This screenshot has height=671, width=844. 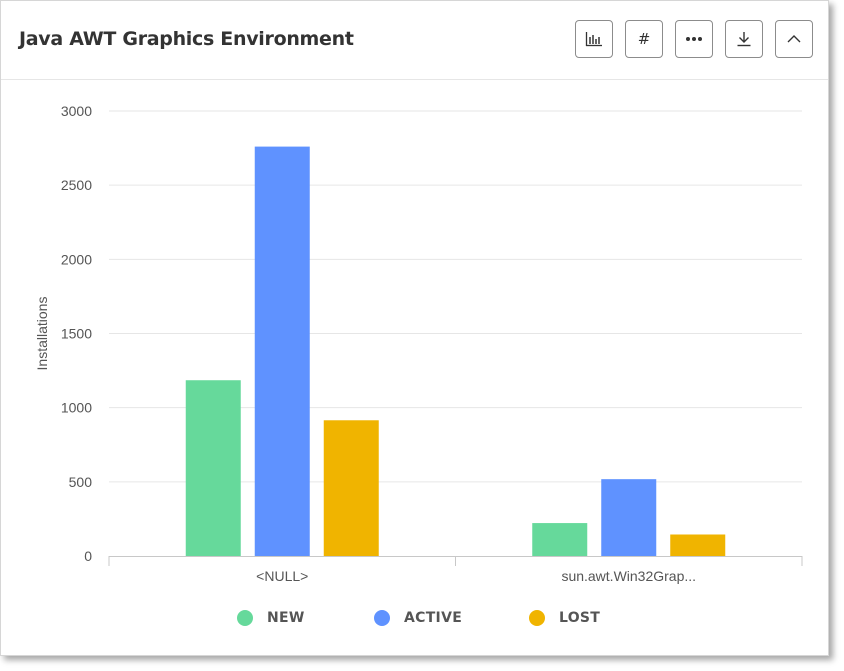 I want to click on chart-legend: NEW ACTIVE LOST, so click(x=414, y=621).